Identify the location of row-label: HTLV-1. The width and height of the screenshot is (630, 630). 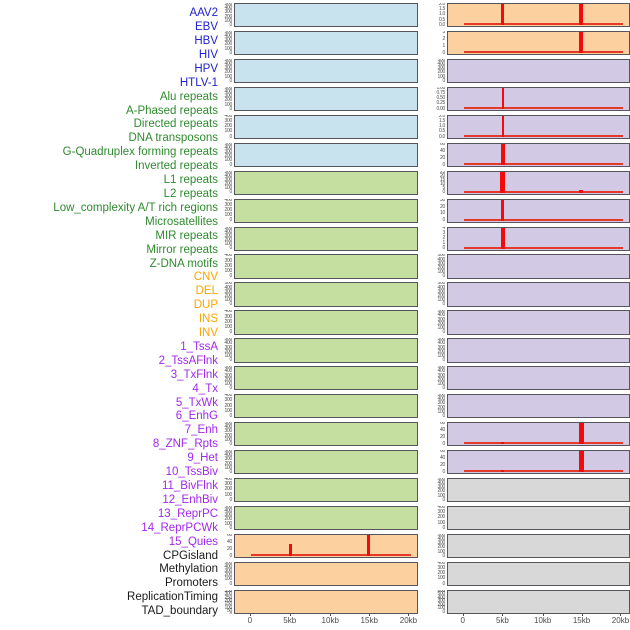
(198, 82).